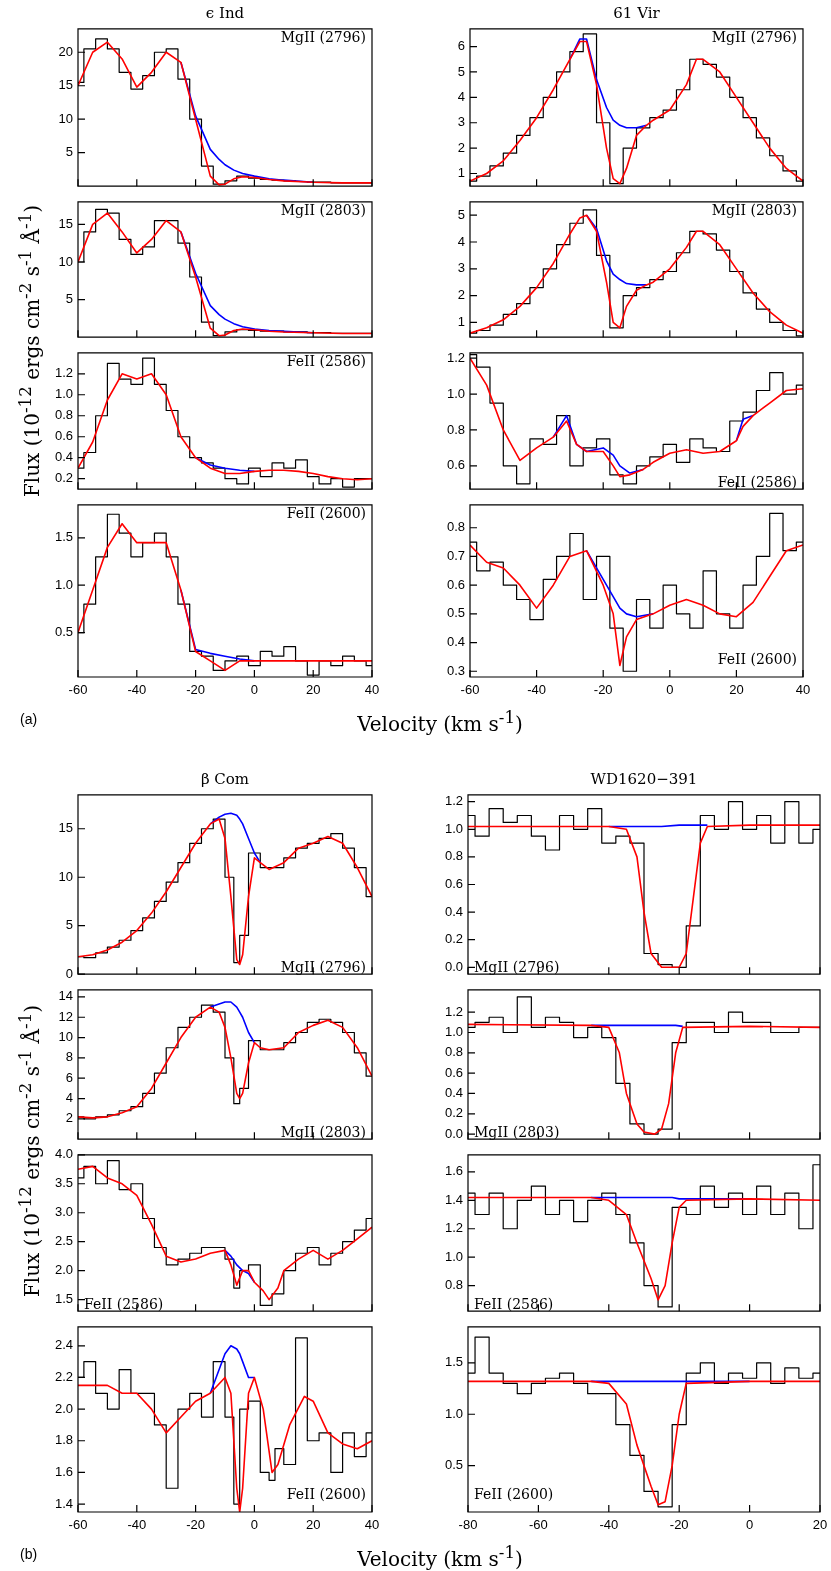  What do you see at coordinates (69, 973) in the screenshot?
I see `y-tick-label: 0` at bounding box center [69, 973].